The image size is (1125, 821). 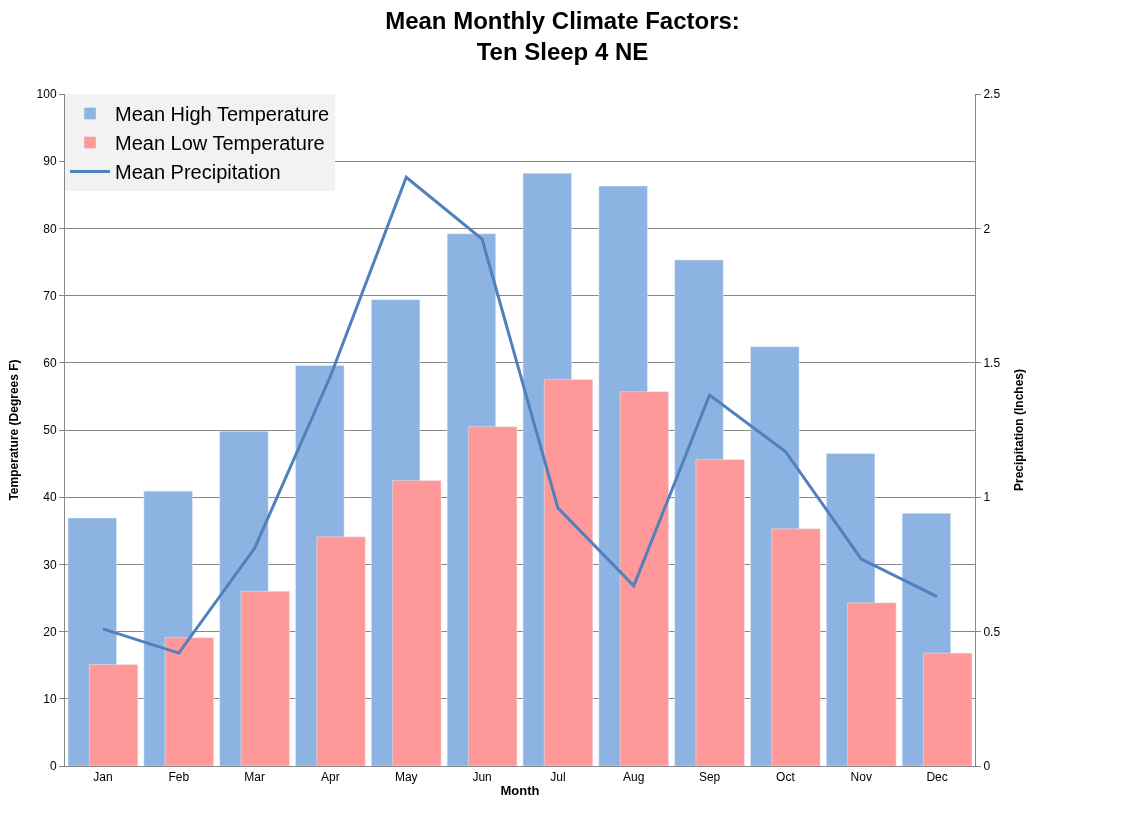 What do you see at coordinates (992, 363) in the screenshot?
I see `y2-tick-label: 1.5` at bounding box center [992, 363].